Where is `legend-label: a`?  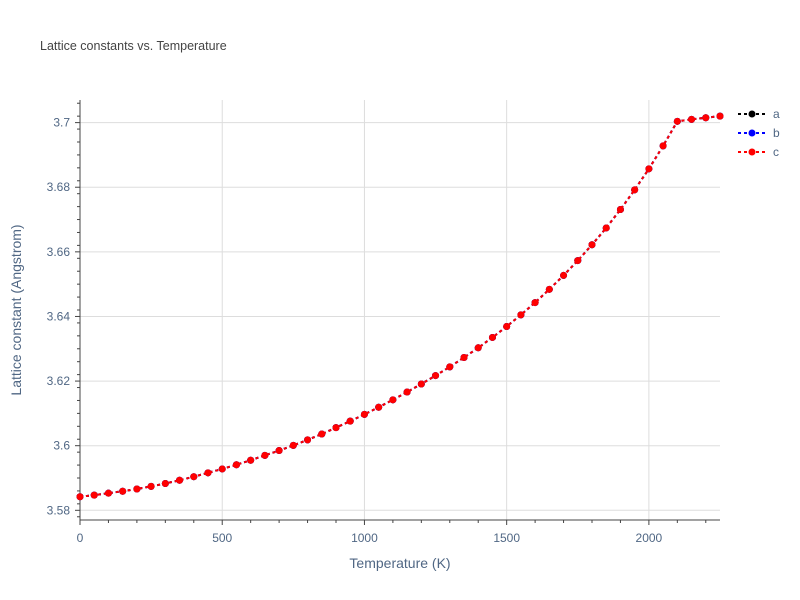 legend-label: a is located at coordinates (776, 114).